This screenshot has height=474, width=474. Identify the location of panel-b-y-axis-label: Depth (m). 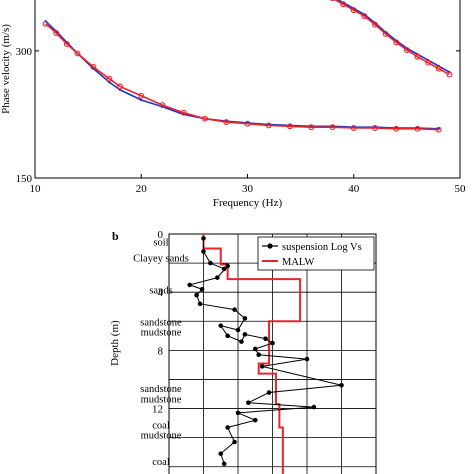
(115, 343).